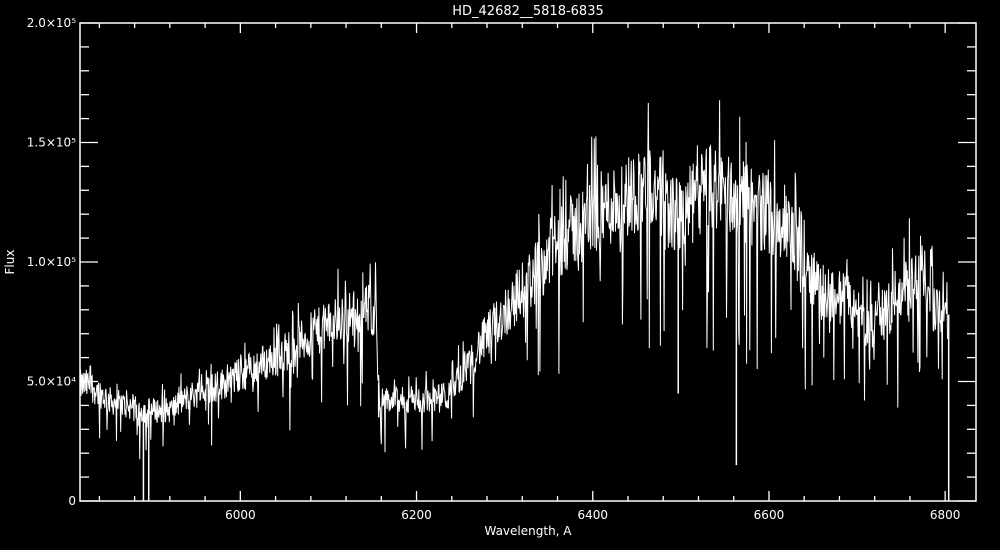 This screenshot has height=550, width=1000. What do you see at coordinates (51, 382) in the screenshot?
I see `y-tick-label: 5.0×10⁴` at bounding box center [51, 382].